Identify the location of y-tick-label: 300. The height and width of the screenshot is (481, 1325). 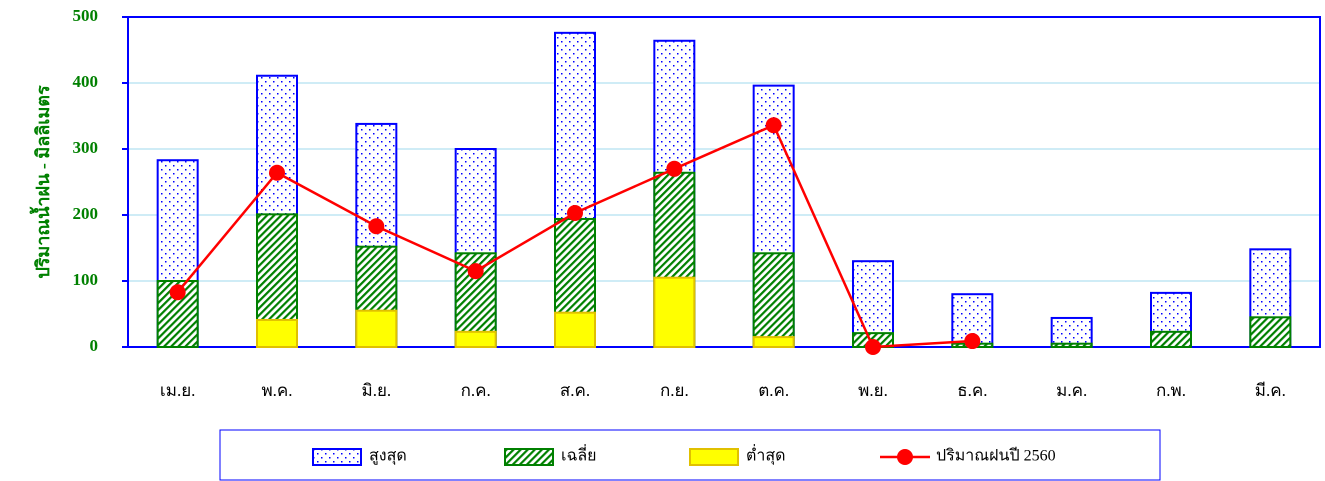
(86, 147).